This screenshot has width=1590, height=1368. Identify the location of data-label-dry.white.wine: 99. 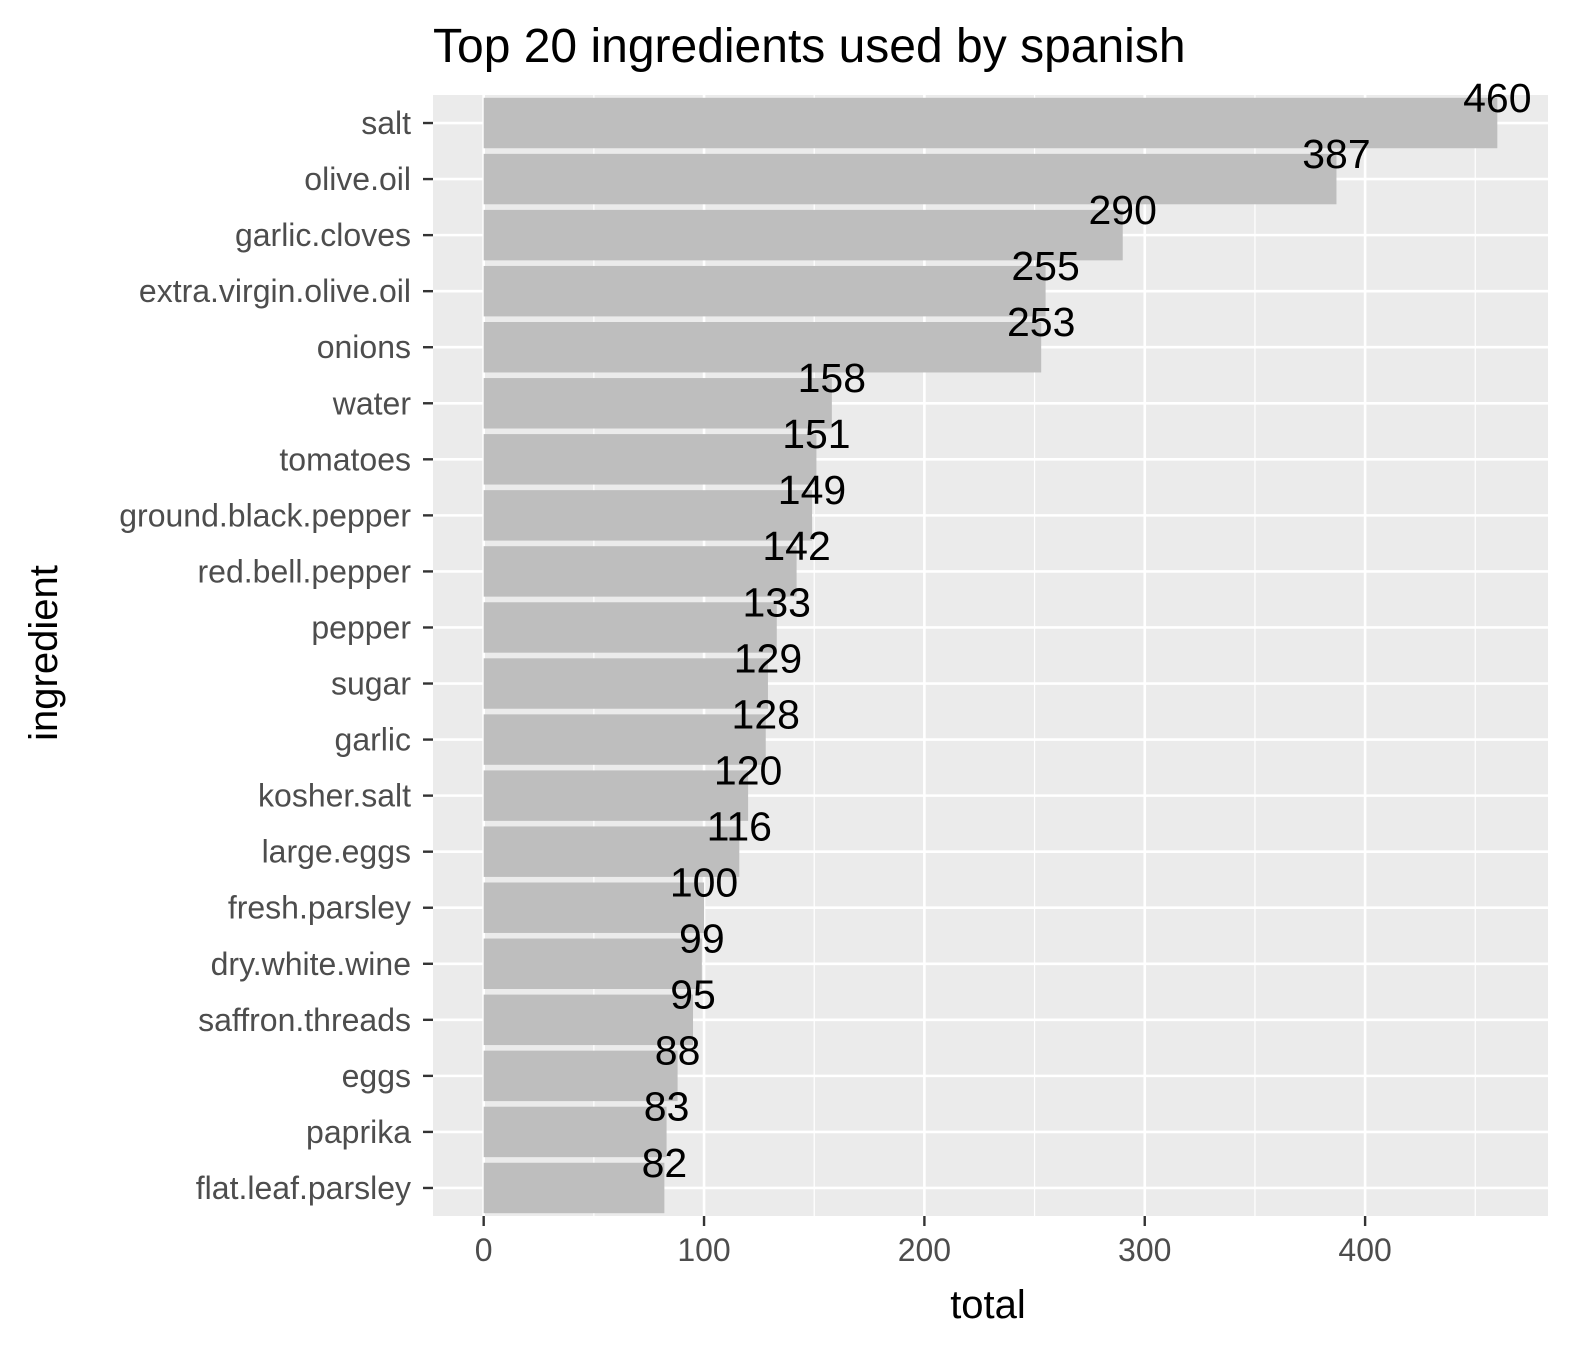
(702, 939).